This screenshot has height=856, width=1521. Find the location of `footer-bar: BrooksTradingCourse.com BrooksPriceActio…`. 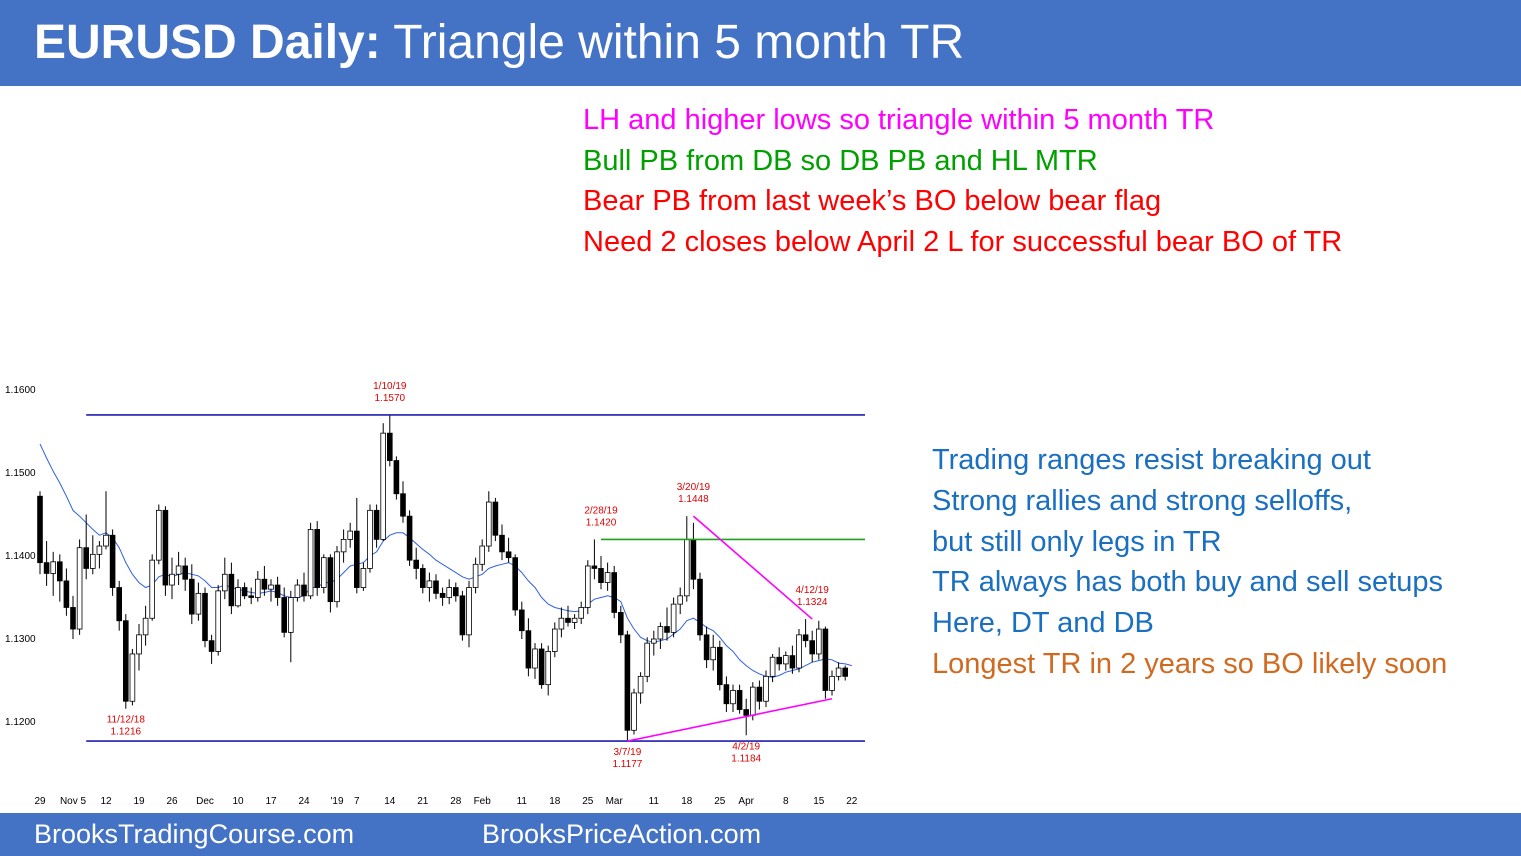

footer-bar: BrooksTradingCourse.com BrooksPriceActio… is located at coordinates (760, 834).